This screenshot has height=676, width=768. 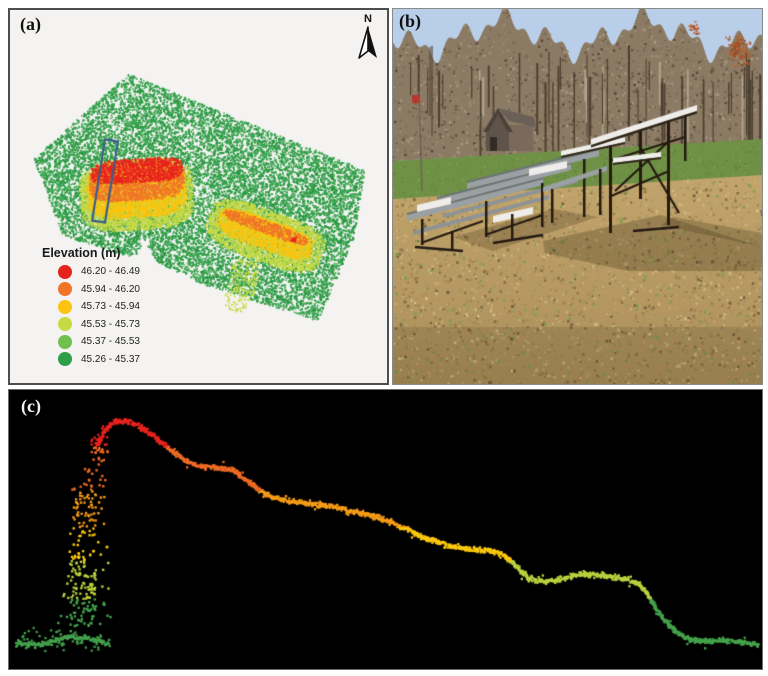 I want to click on legend-row: 45.94 - 46.20, so click(x=91, y=290).